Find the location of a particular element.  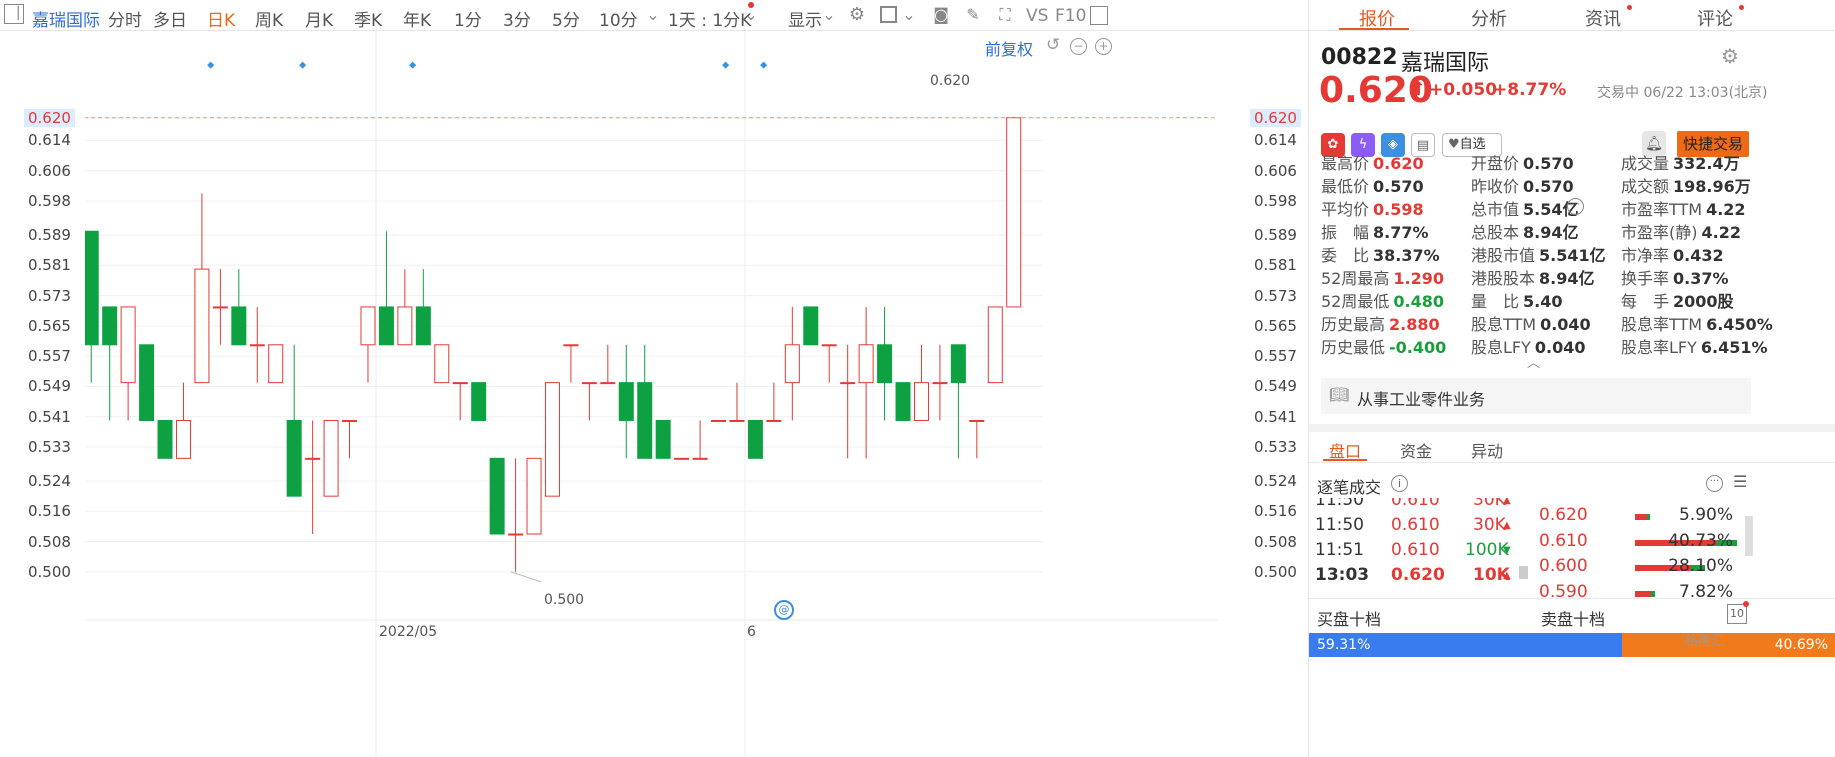

watermark-text: 格隆汇 is located at coordinates (1705, 641).